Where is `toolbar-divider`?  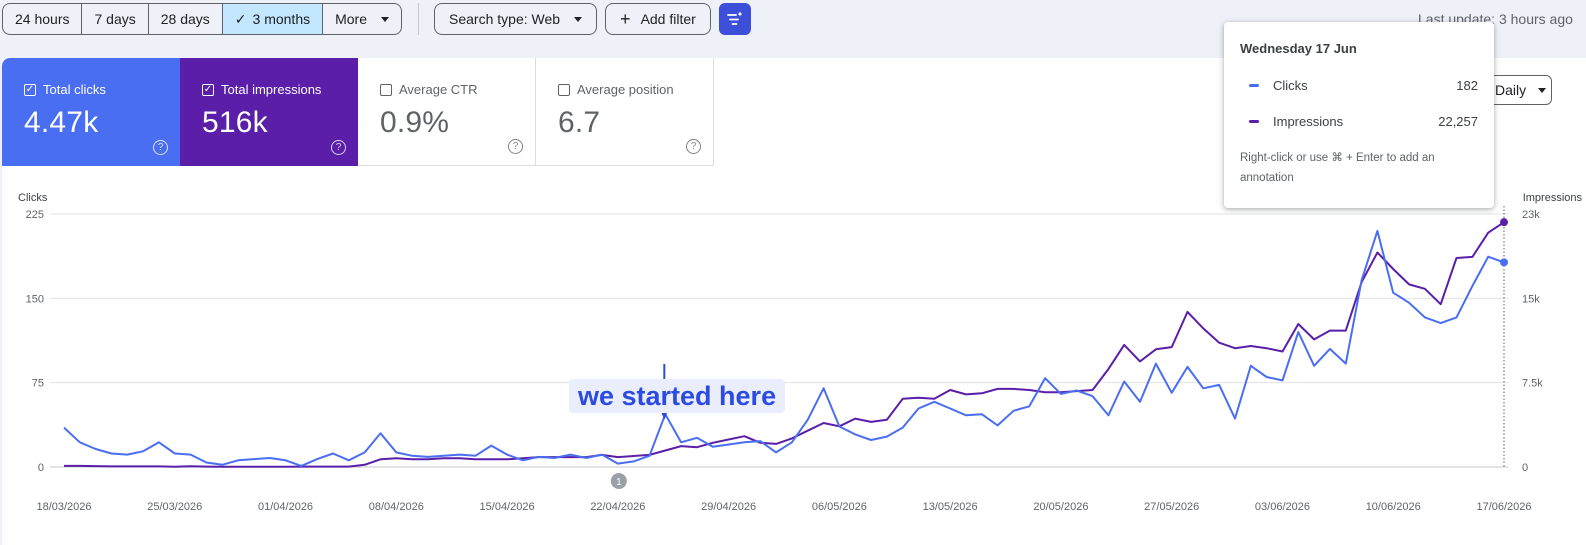
toolbar-divider is located at coordinates (419, 19).